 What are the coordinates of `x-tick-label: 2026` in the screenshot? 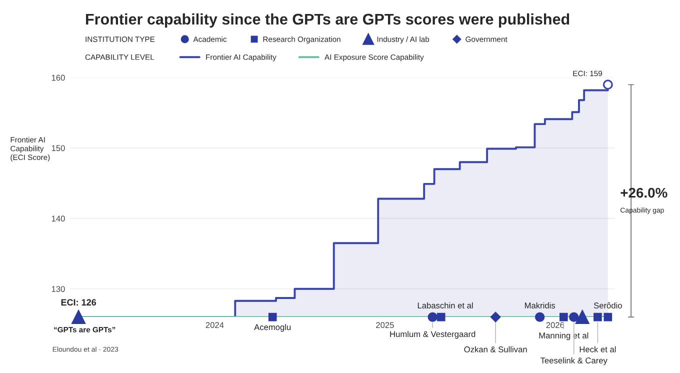 It's located at (555, 325).